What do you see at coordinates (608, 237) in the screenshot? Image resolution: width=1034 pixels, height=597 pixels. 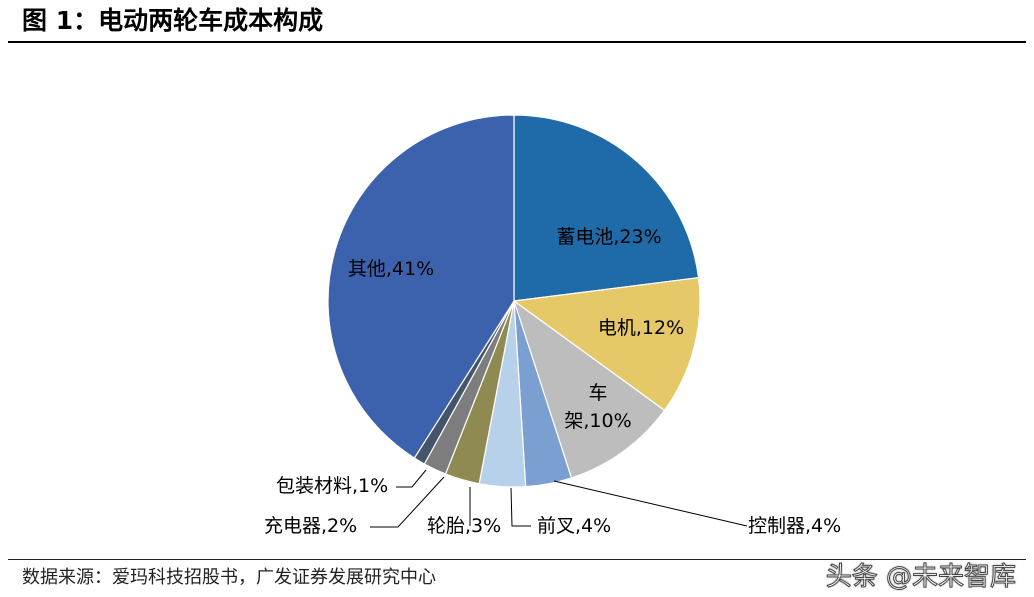 I see `slice-label: 蓄电池,23%` at bounding box center [608, 237].